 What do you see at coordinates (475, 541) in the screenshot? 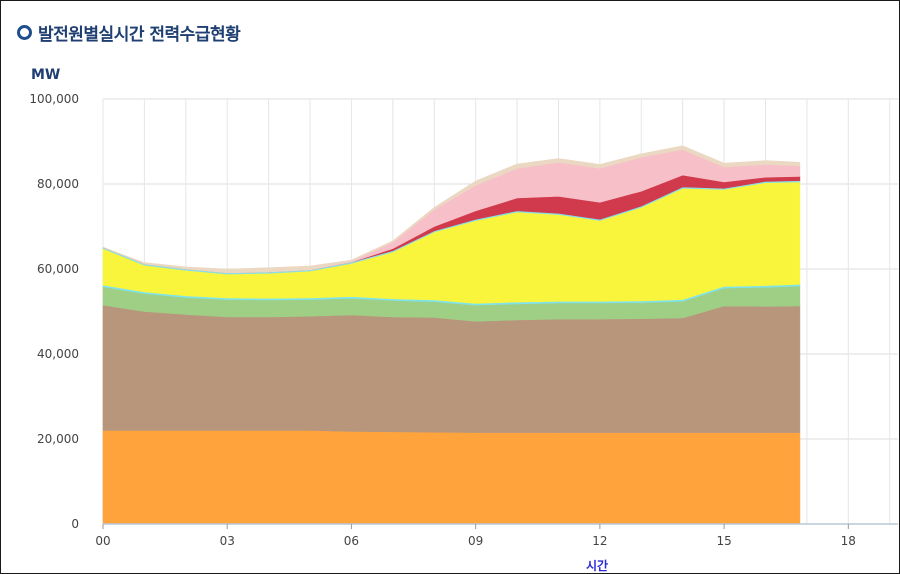
I see `x-tick-label: 09` at bounding box center [475, 541].